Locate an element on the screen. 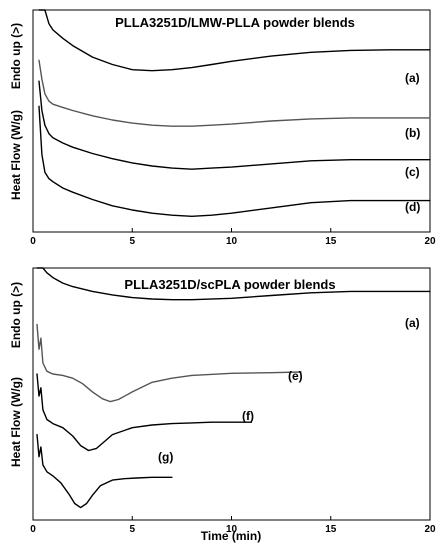 The image size is (446, 550). curve-label-a-bottom: (a) is located at coordinates (412, 323).